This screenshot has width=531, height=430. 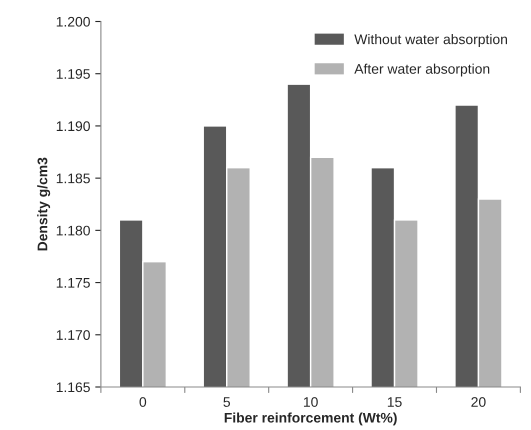 What do you see at coordinates (73, 231) in the screenshot?
I see `y-tick-label: 1.180` at bounding box center [73, 231].